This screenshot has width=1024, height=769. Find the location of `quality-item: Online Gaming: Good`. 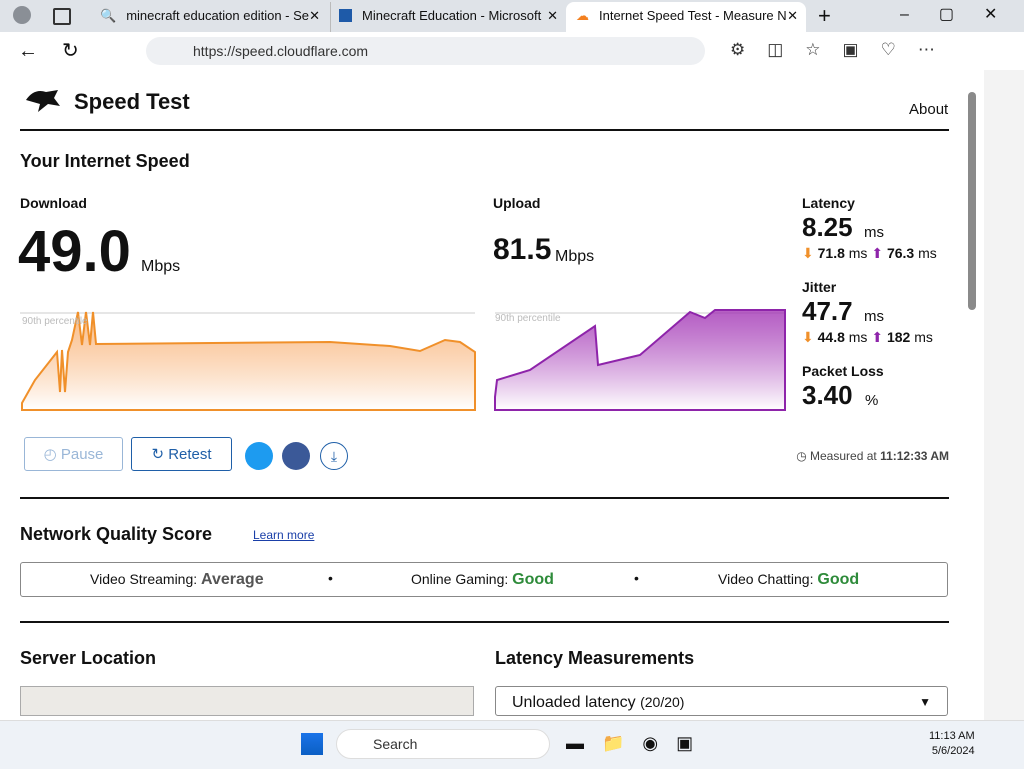

quality-item: Online Gaming: Good is located at coordinates (482, 580).